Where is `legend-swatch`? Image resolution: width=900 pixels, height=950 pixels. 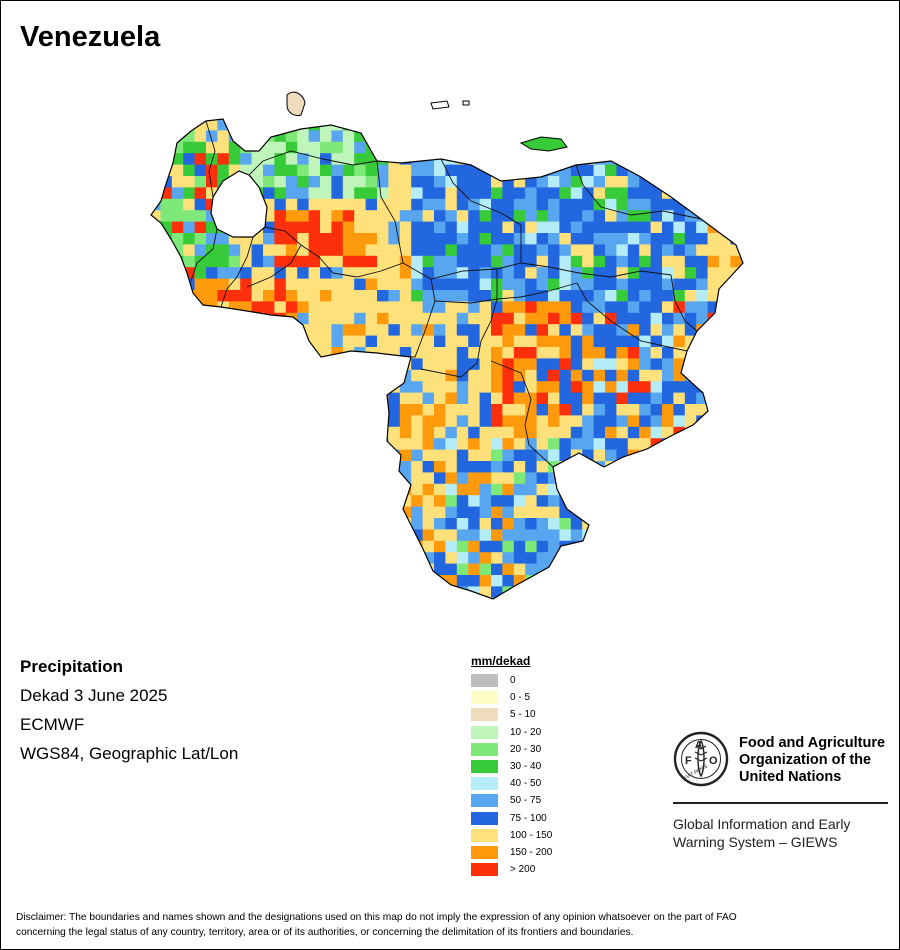
legend-swatch is located at coordinates (484, 767).